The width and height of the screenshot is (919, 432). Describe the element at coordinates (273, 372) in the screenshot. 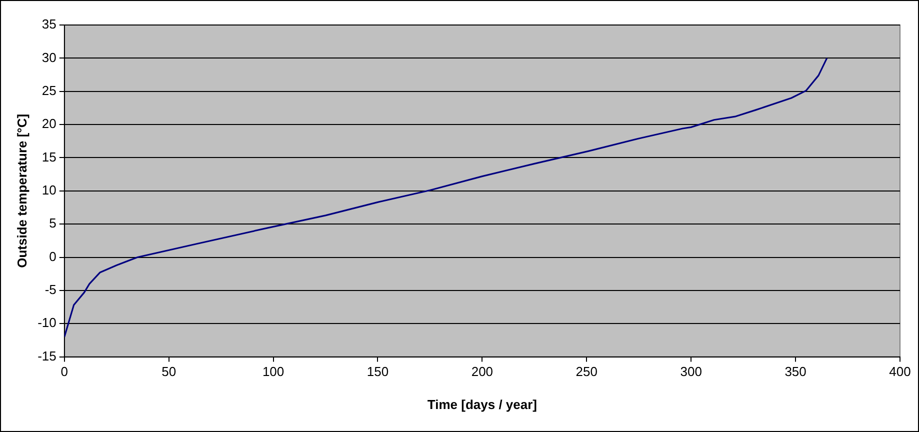

I see `x-tick-label: 100` at that location.